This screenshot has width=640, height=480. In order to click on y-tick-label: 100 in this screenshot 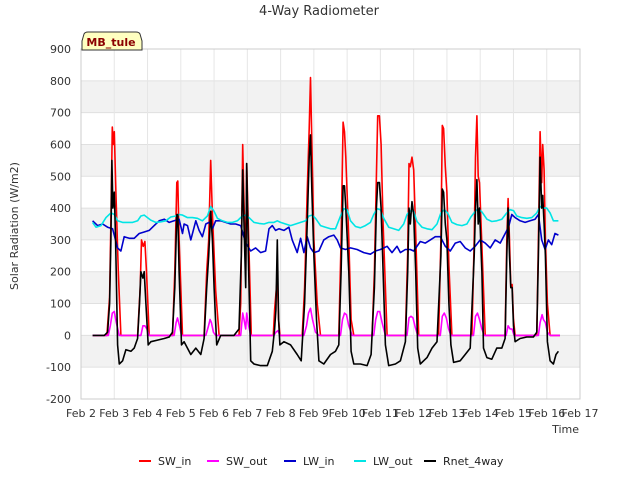, I will do `click(60, 304)`.